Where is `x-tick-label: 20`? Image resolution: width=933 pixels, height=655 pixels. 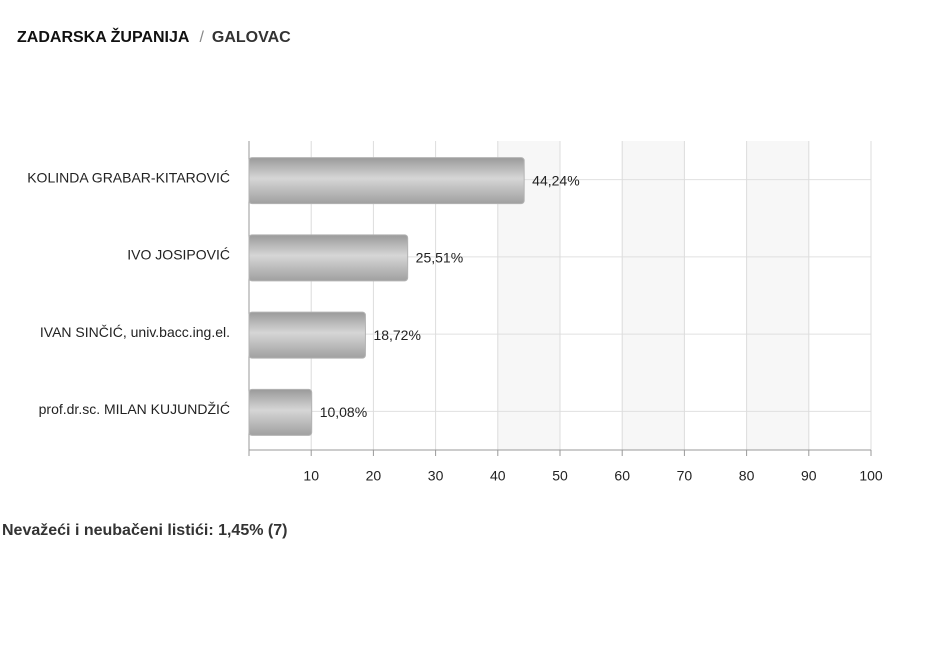 x-tick-label: 20 is located at coordinates (374, 476).